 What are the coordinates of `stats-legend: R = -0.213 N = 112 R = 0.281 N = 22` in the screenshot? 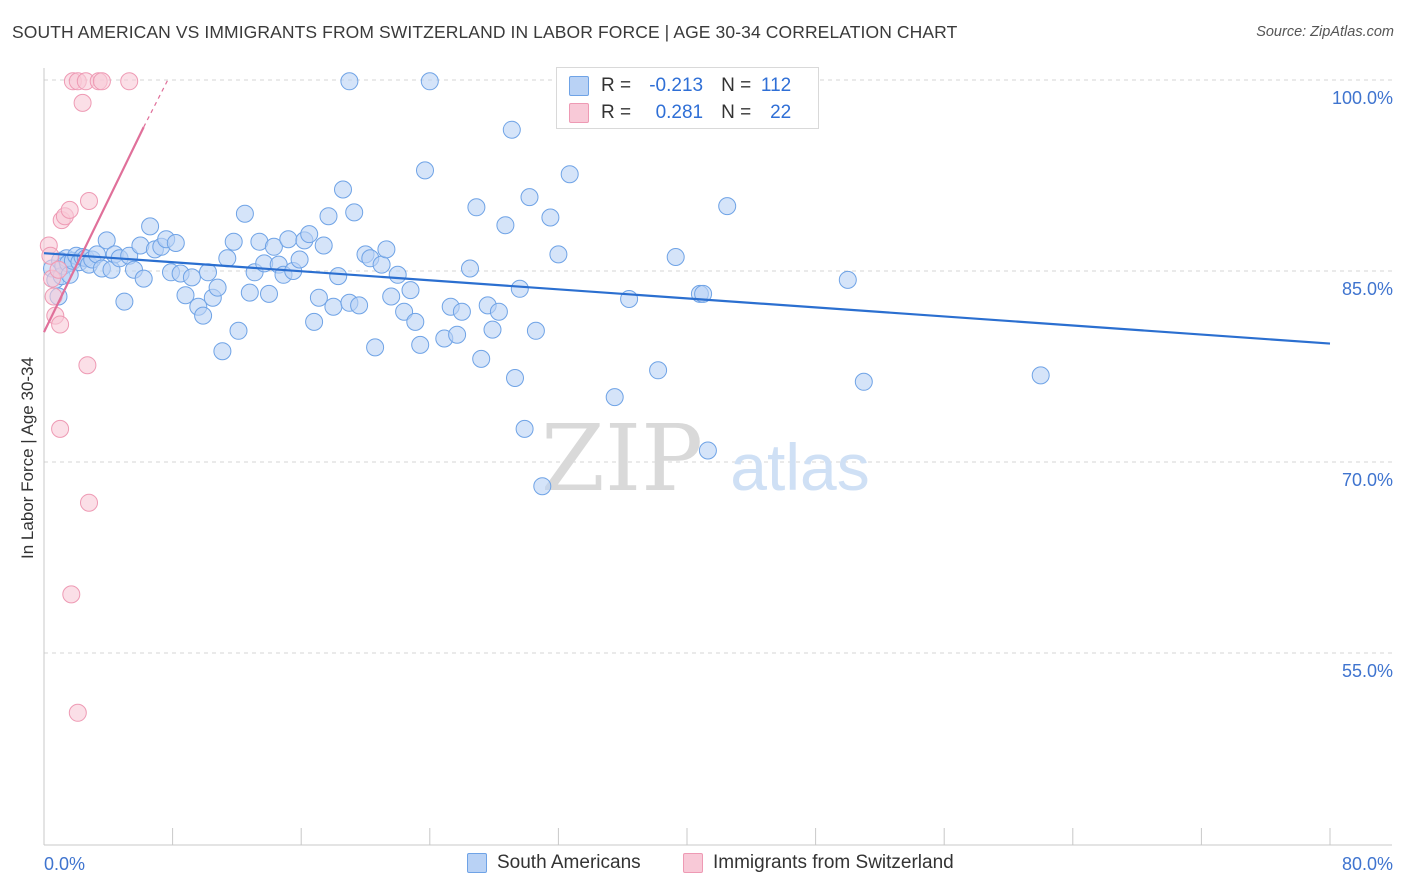 It's located at (687, 98).